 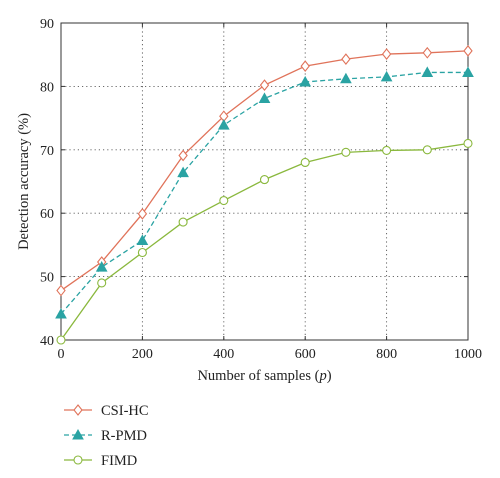 I want to click on x-tick-label: 200, so click(x=142, y=354).